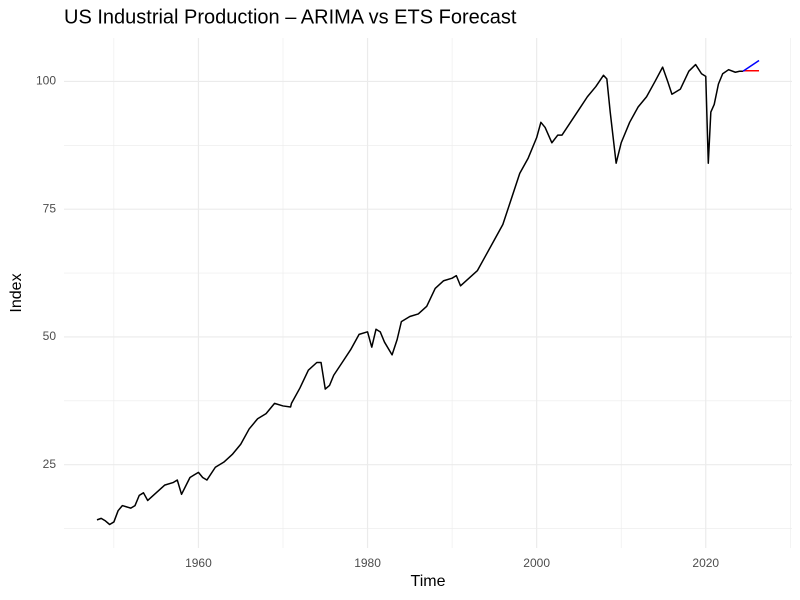 The height and width of the screenshot is (600, 800). Describe the element at coordinates (50, 208) in the screenshot. I see `y-tick-label: 75` at that location.